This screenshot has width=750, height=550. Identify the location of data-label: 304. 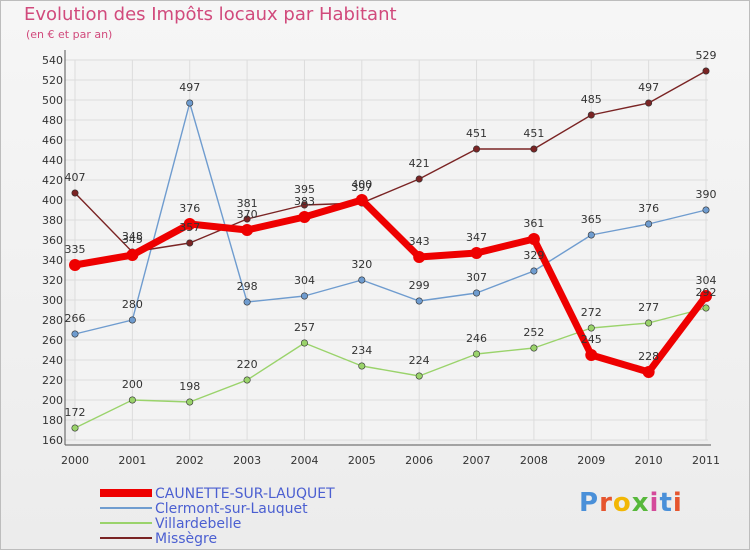
(706, 280).